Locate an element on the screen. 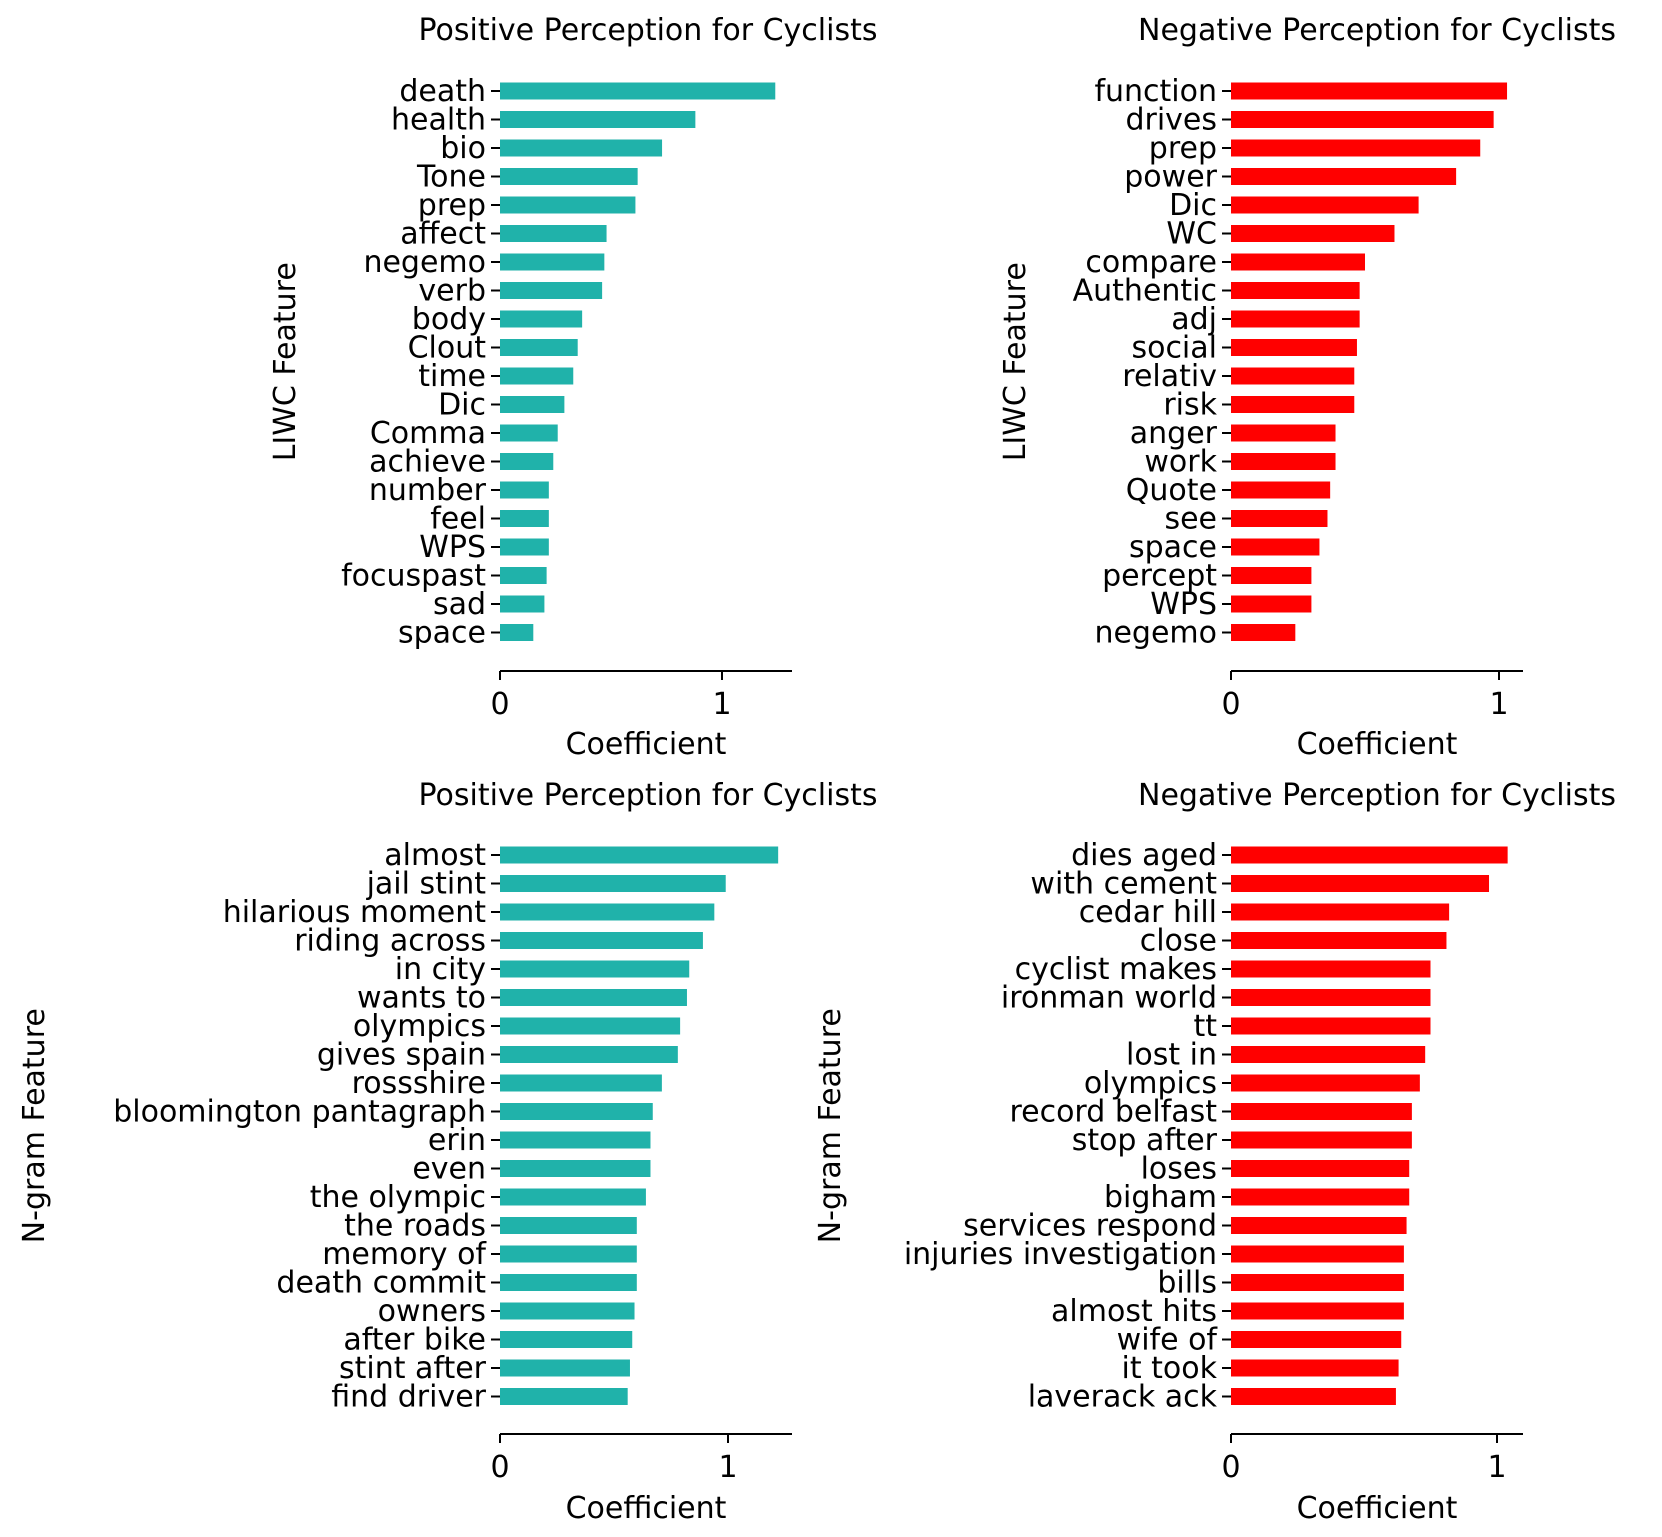 This screenshot has height=1537, width=1662. y-tick-label: dies aged is located at coordinates (1144, 855).